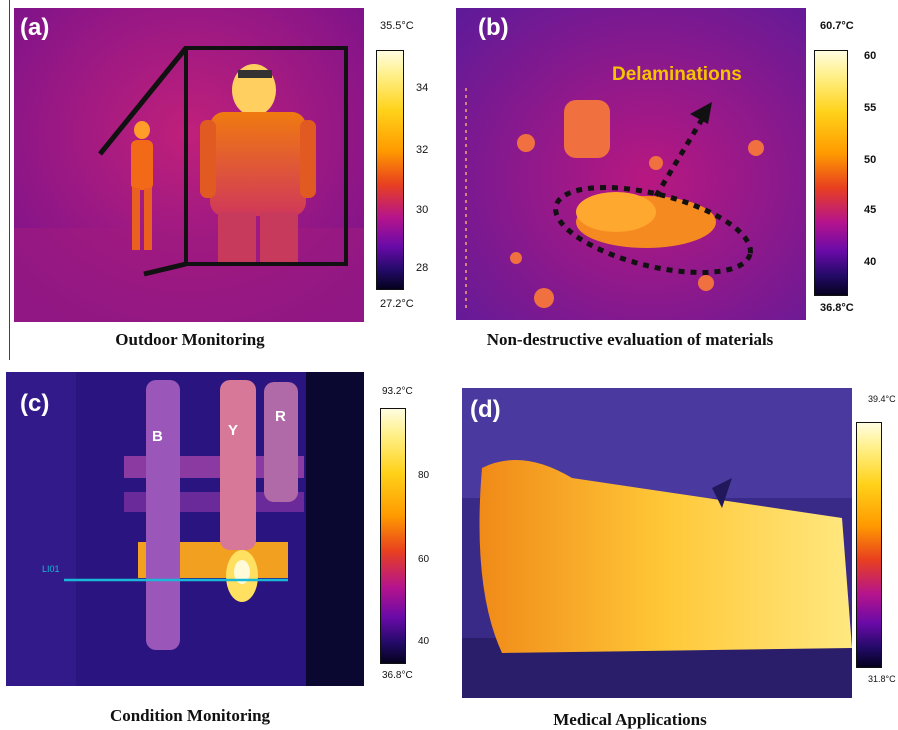 This screenshot has width=898, height=730. Describe the element at coordinates (422, 150) in the screenshot. I see `colorbar-a-tick: 32` at that location.